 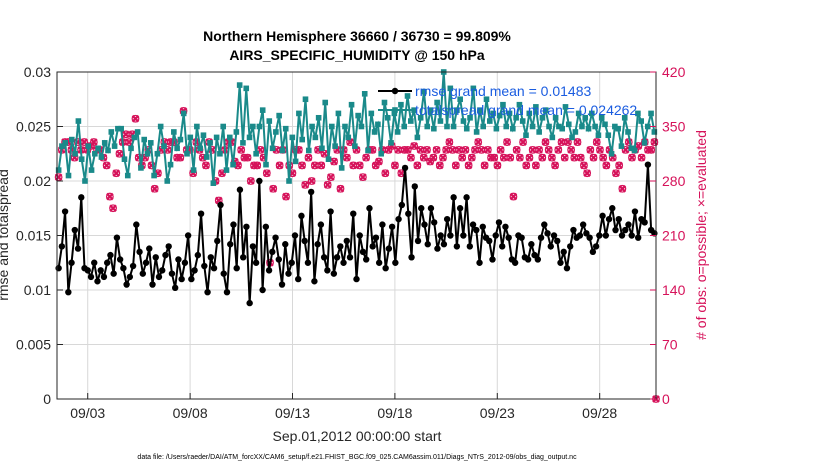 I want to click on y-tick-label: 0.02, so click(x=37, y=181).